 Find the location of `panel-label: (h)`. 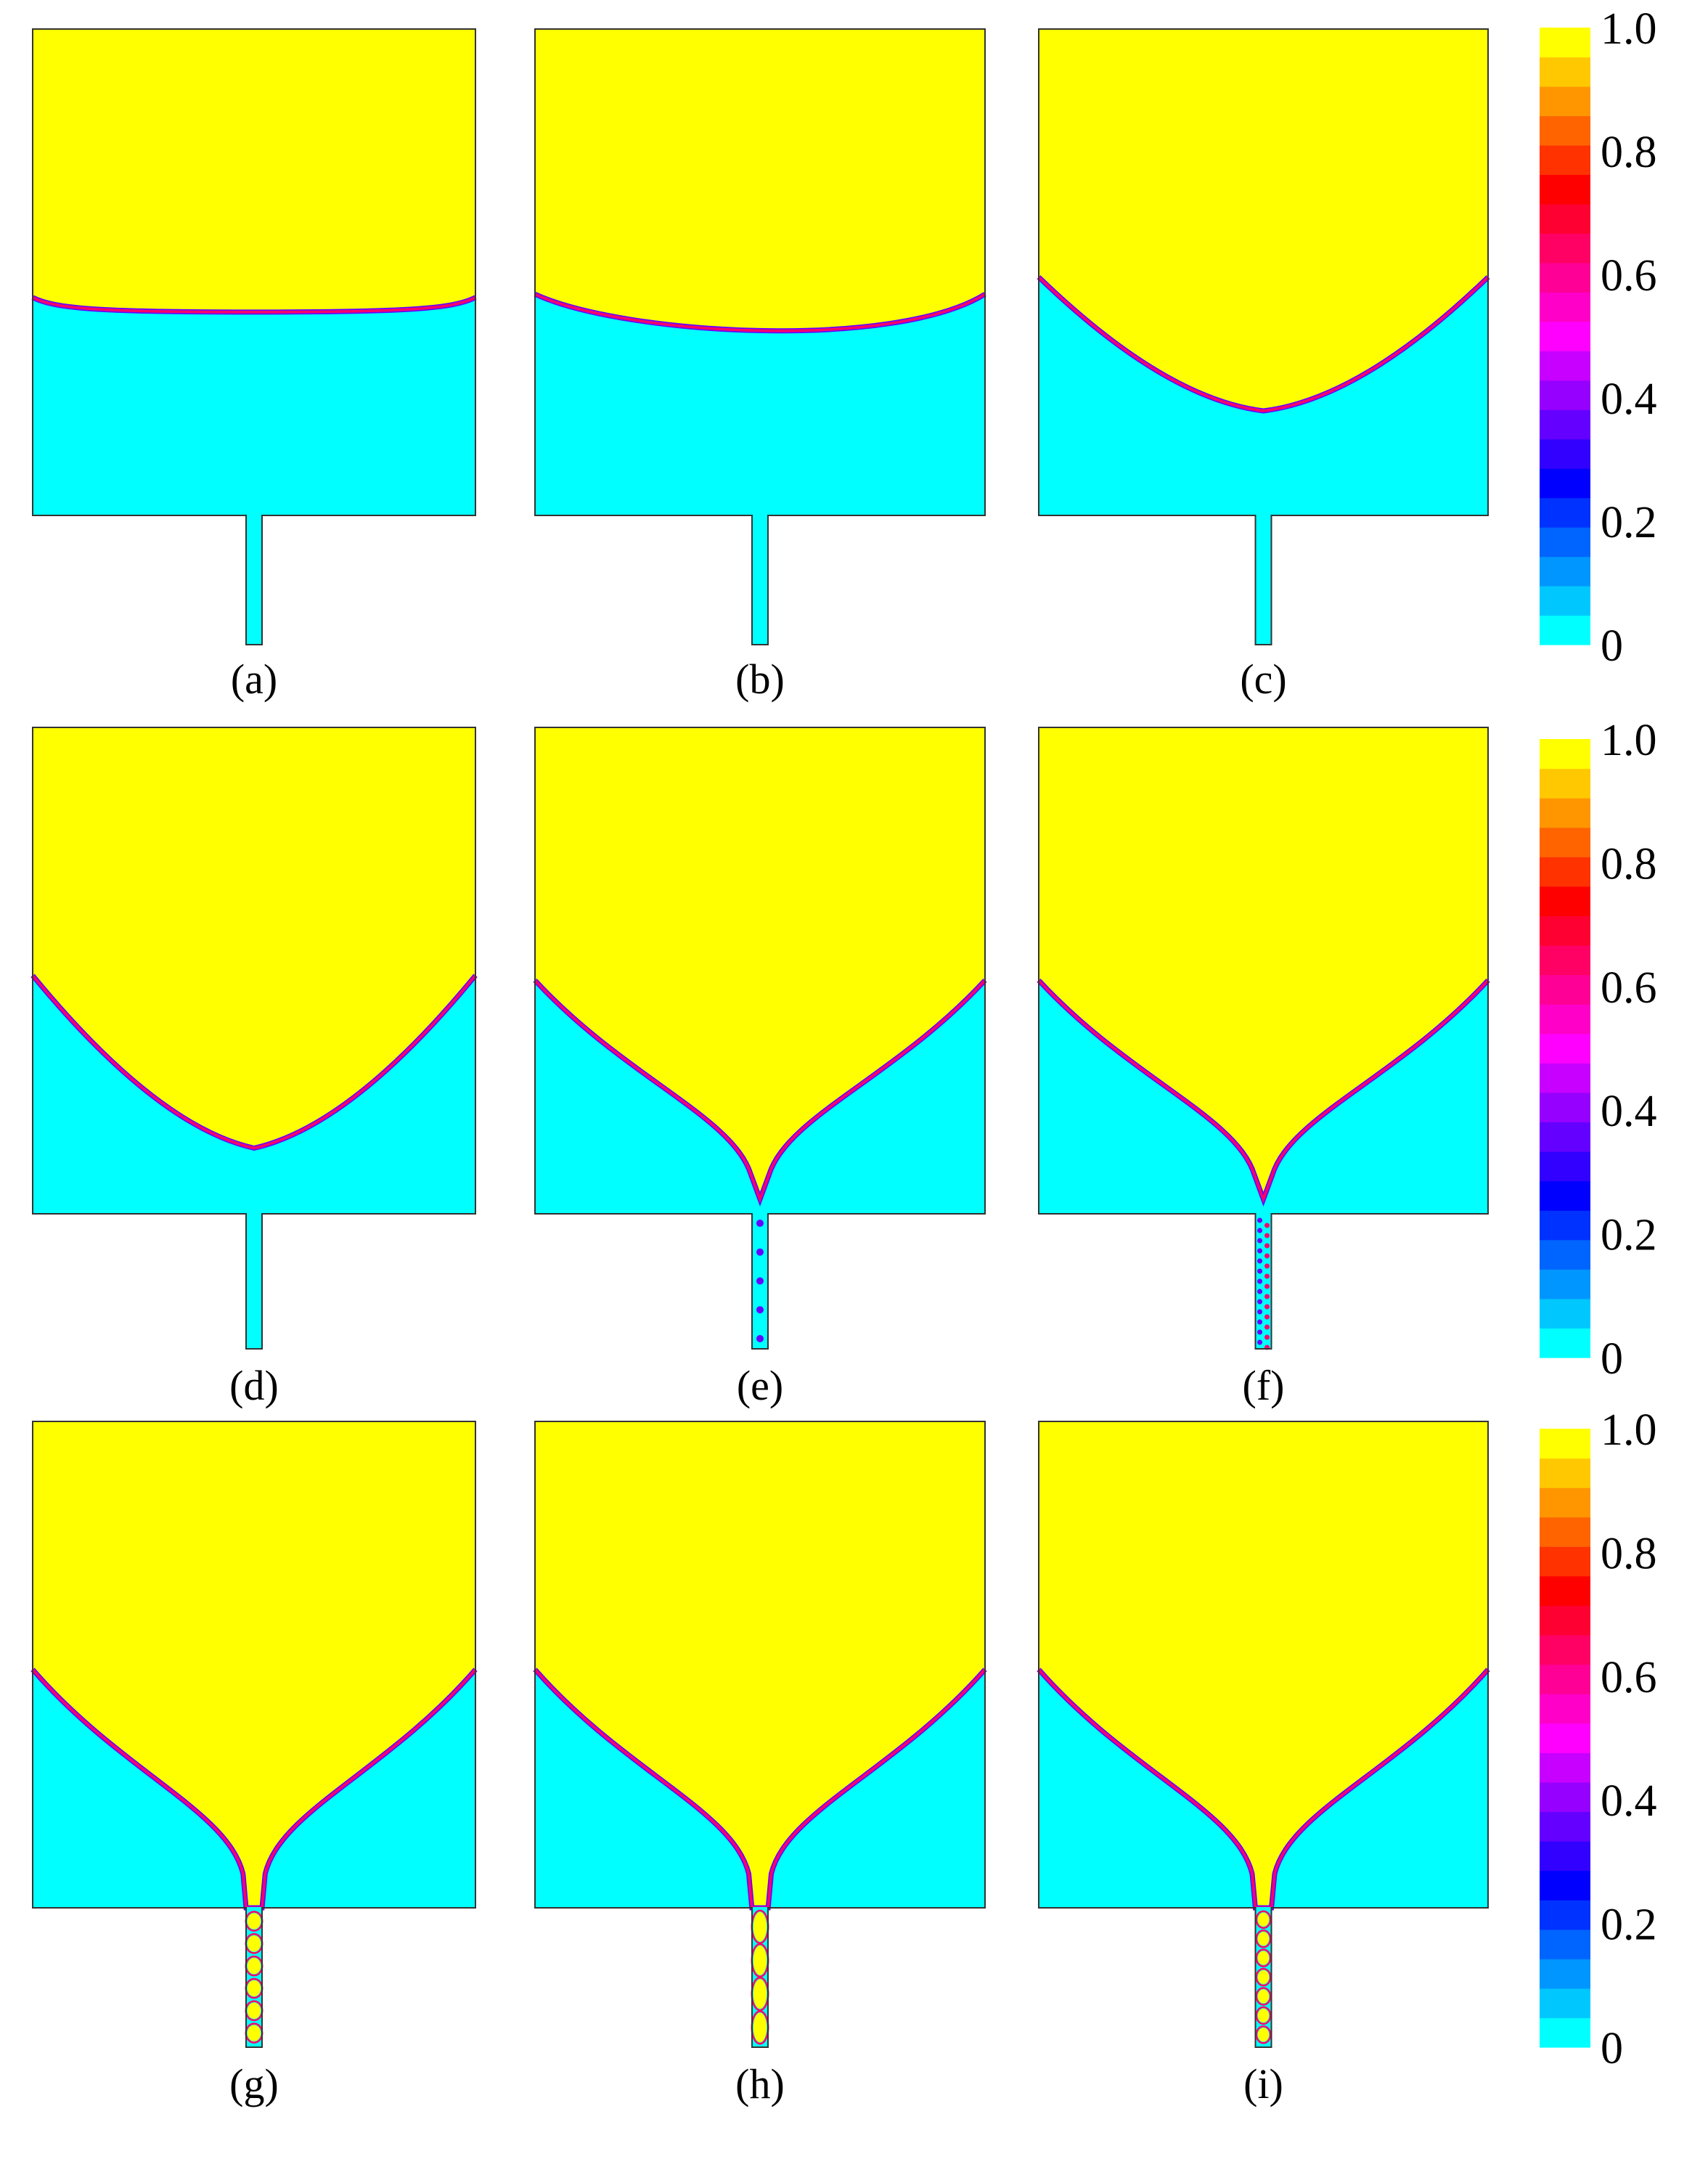

panel-label: (h) is located at coordinates (760, 2083).